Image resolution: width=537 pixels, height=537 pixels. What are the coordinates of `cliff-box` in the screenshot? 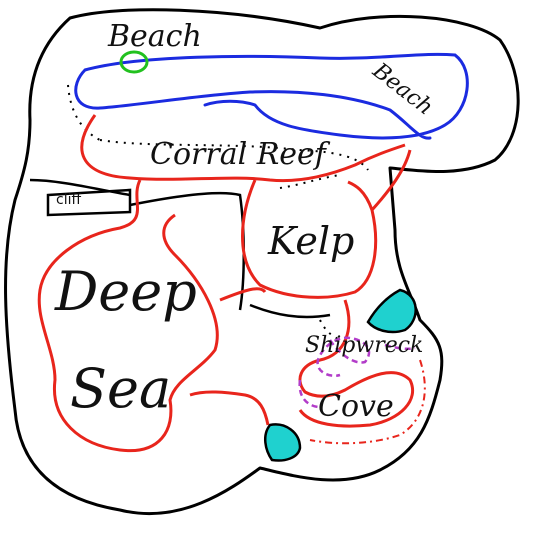 It's located at (89, 202).